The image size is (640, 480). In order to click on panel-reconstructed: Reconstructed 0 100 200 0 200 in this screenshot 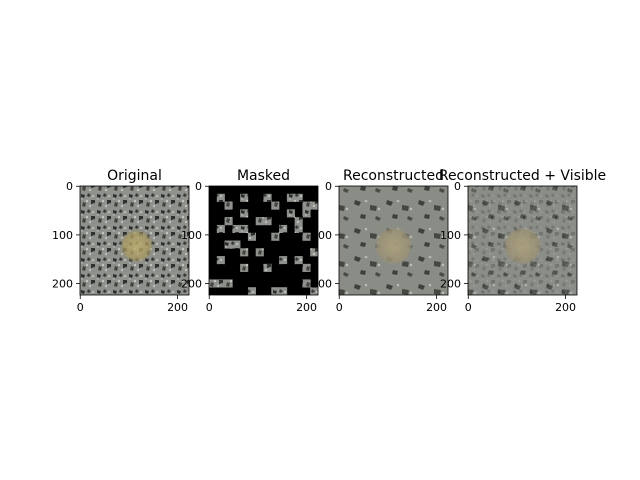, I will do `click(380, 241)`.